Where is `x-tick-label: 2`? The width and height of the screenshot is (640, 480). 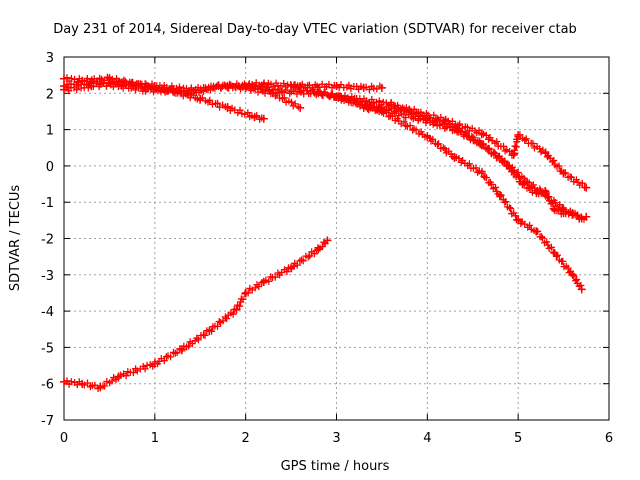 x-tick-label: 2 is located at coordinates (246, 438).